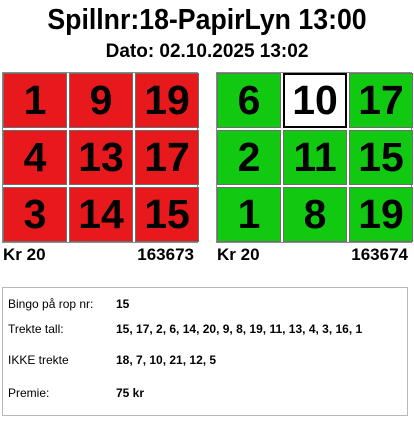 This screenshot has width=414, height=424. Describe the element at coordinates (315, 100) in the screenshot. I see `ticket-cell: 10` at that location.